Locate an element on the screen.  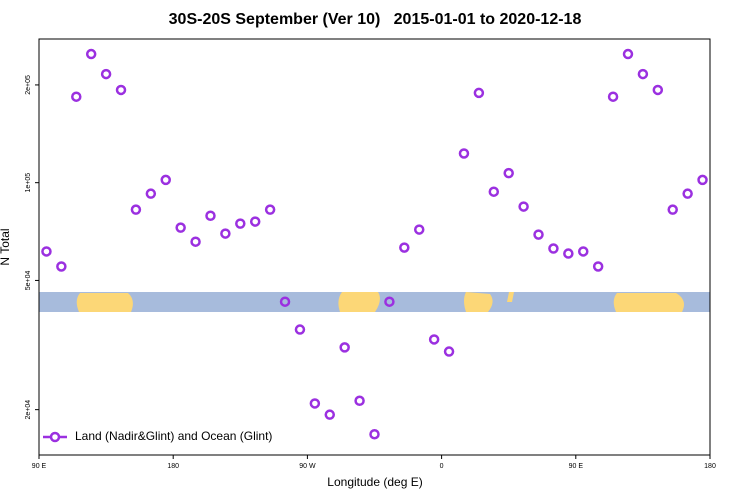
y-tick-label: 2e+05 is located at coordinates (28, 85).